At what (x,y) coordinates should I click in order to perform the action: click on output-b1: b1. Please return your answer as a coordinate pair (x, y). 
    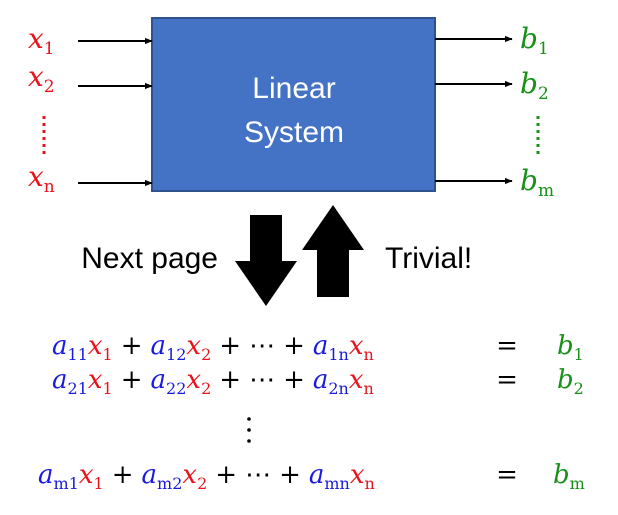
    Looking at the image, I should click on (534, 40).